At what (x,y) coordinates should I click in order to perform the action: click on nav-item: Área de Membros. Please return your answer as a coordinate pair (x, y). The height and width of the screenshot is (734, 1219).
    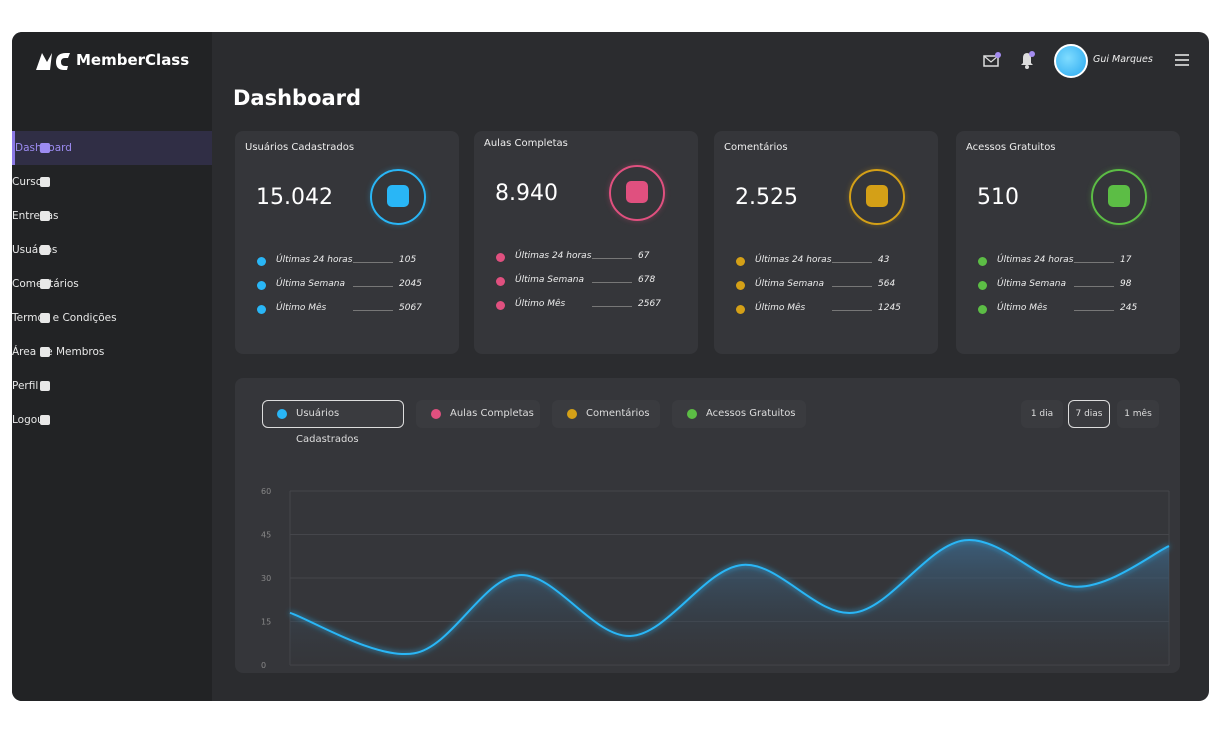
    Looking at the image, I should click on (112, 352).